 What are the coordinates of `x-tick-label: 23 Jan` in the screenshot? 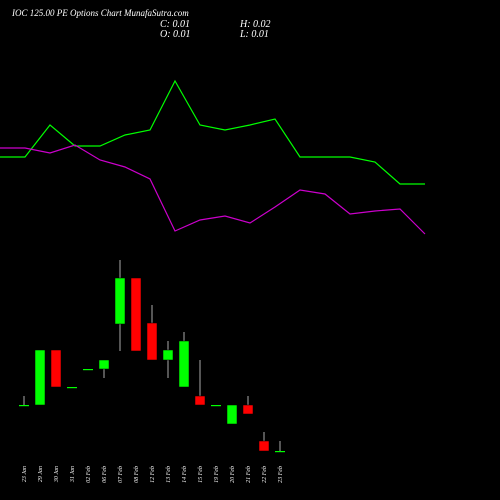 It's located at (25, 474).